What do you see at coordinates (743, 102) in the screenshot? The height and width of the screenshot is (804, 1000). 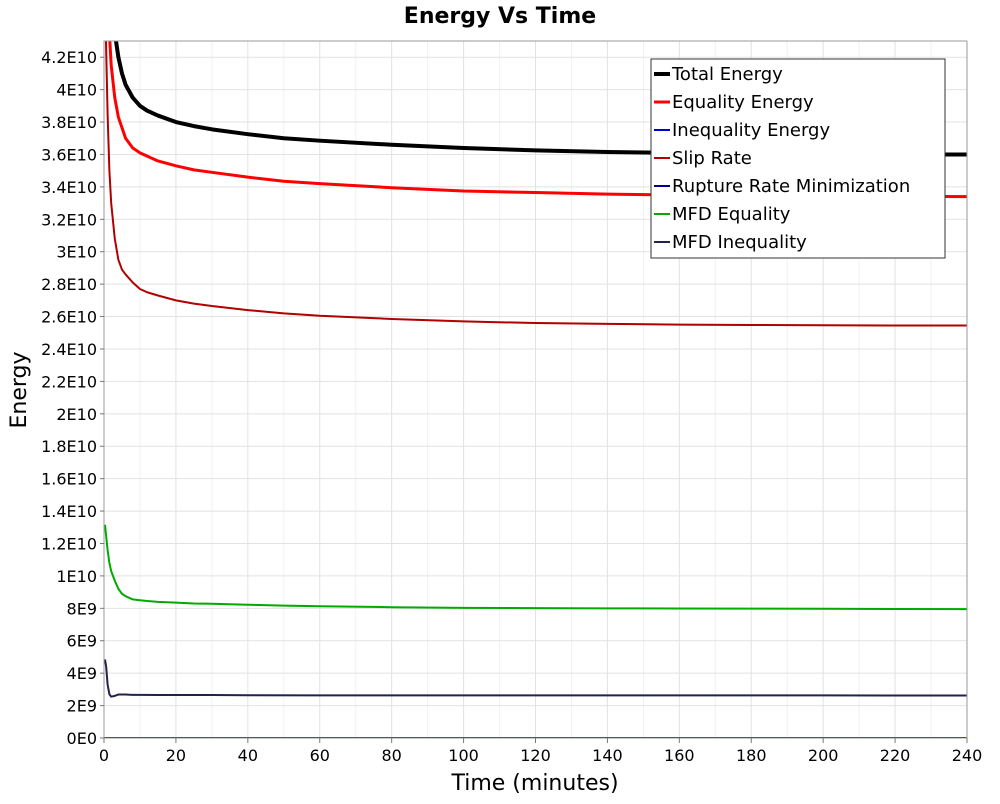 I see `legend-label-equality-energy: Equality Energy` at bounding box center [743, 102].